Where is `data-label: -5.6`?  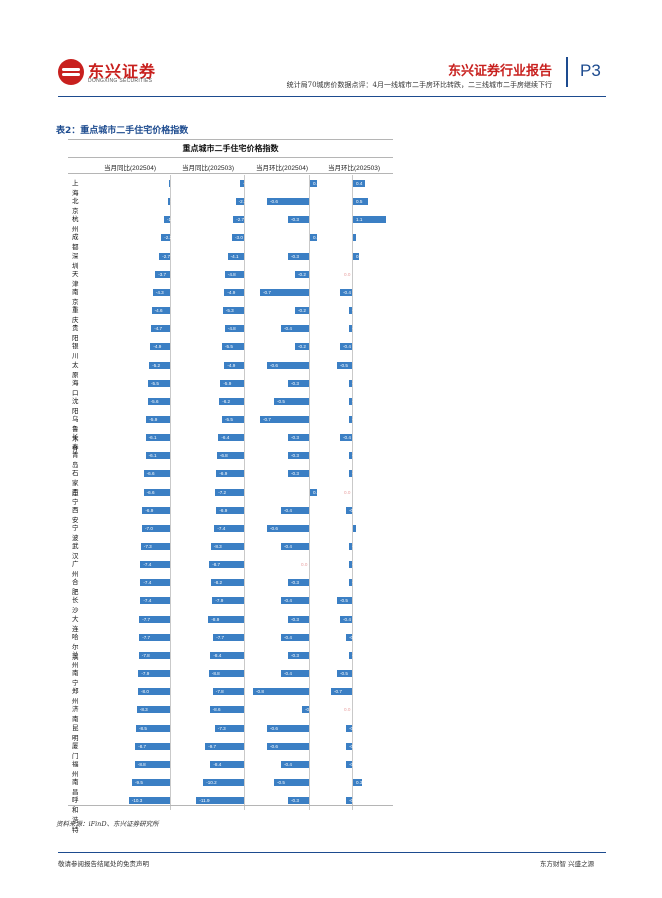
data-label: -5.6 is located at coordinates (154, 401).